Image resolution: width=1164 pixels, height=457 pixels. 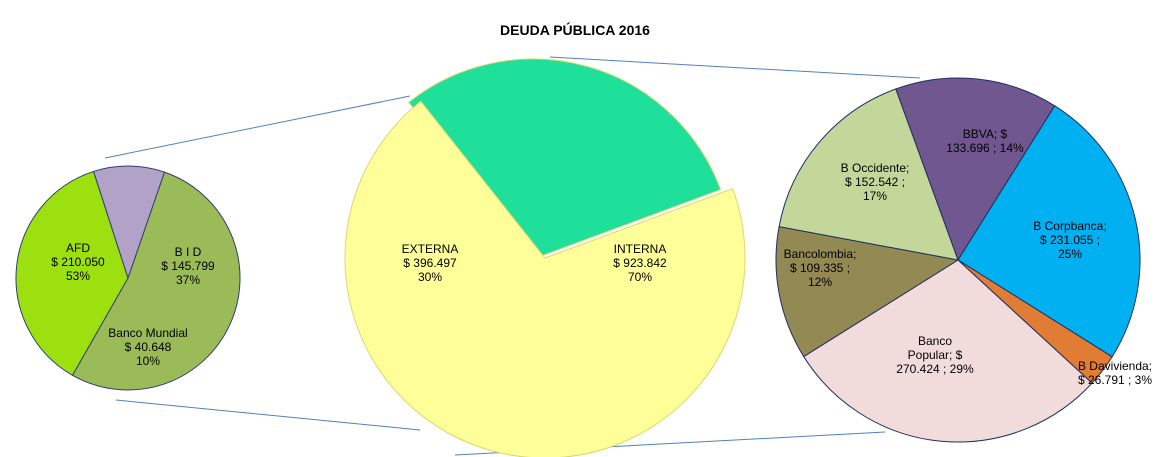 What do you see at coordinates (1115, 380) in the screenshot?
I see `data-label-line: $ 26.791 ; 3%` at bounding box center [1115, 380].